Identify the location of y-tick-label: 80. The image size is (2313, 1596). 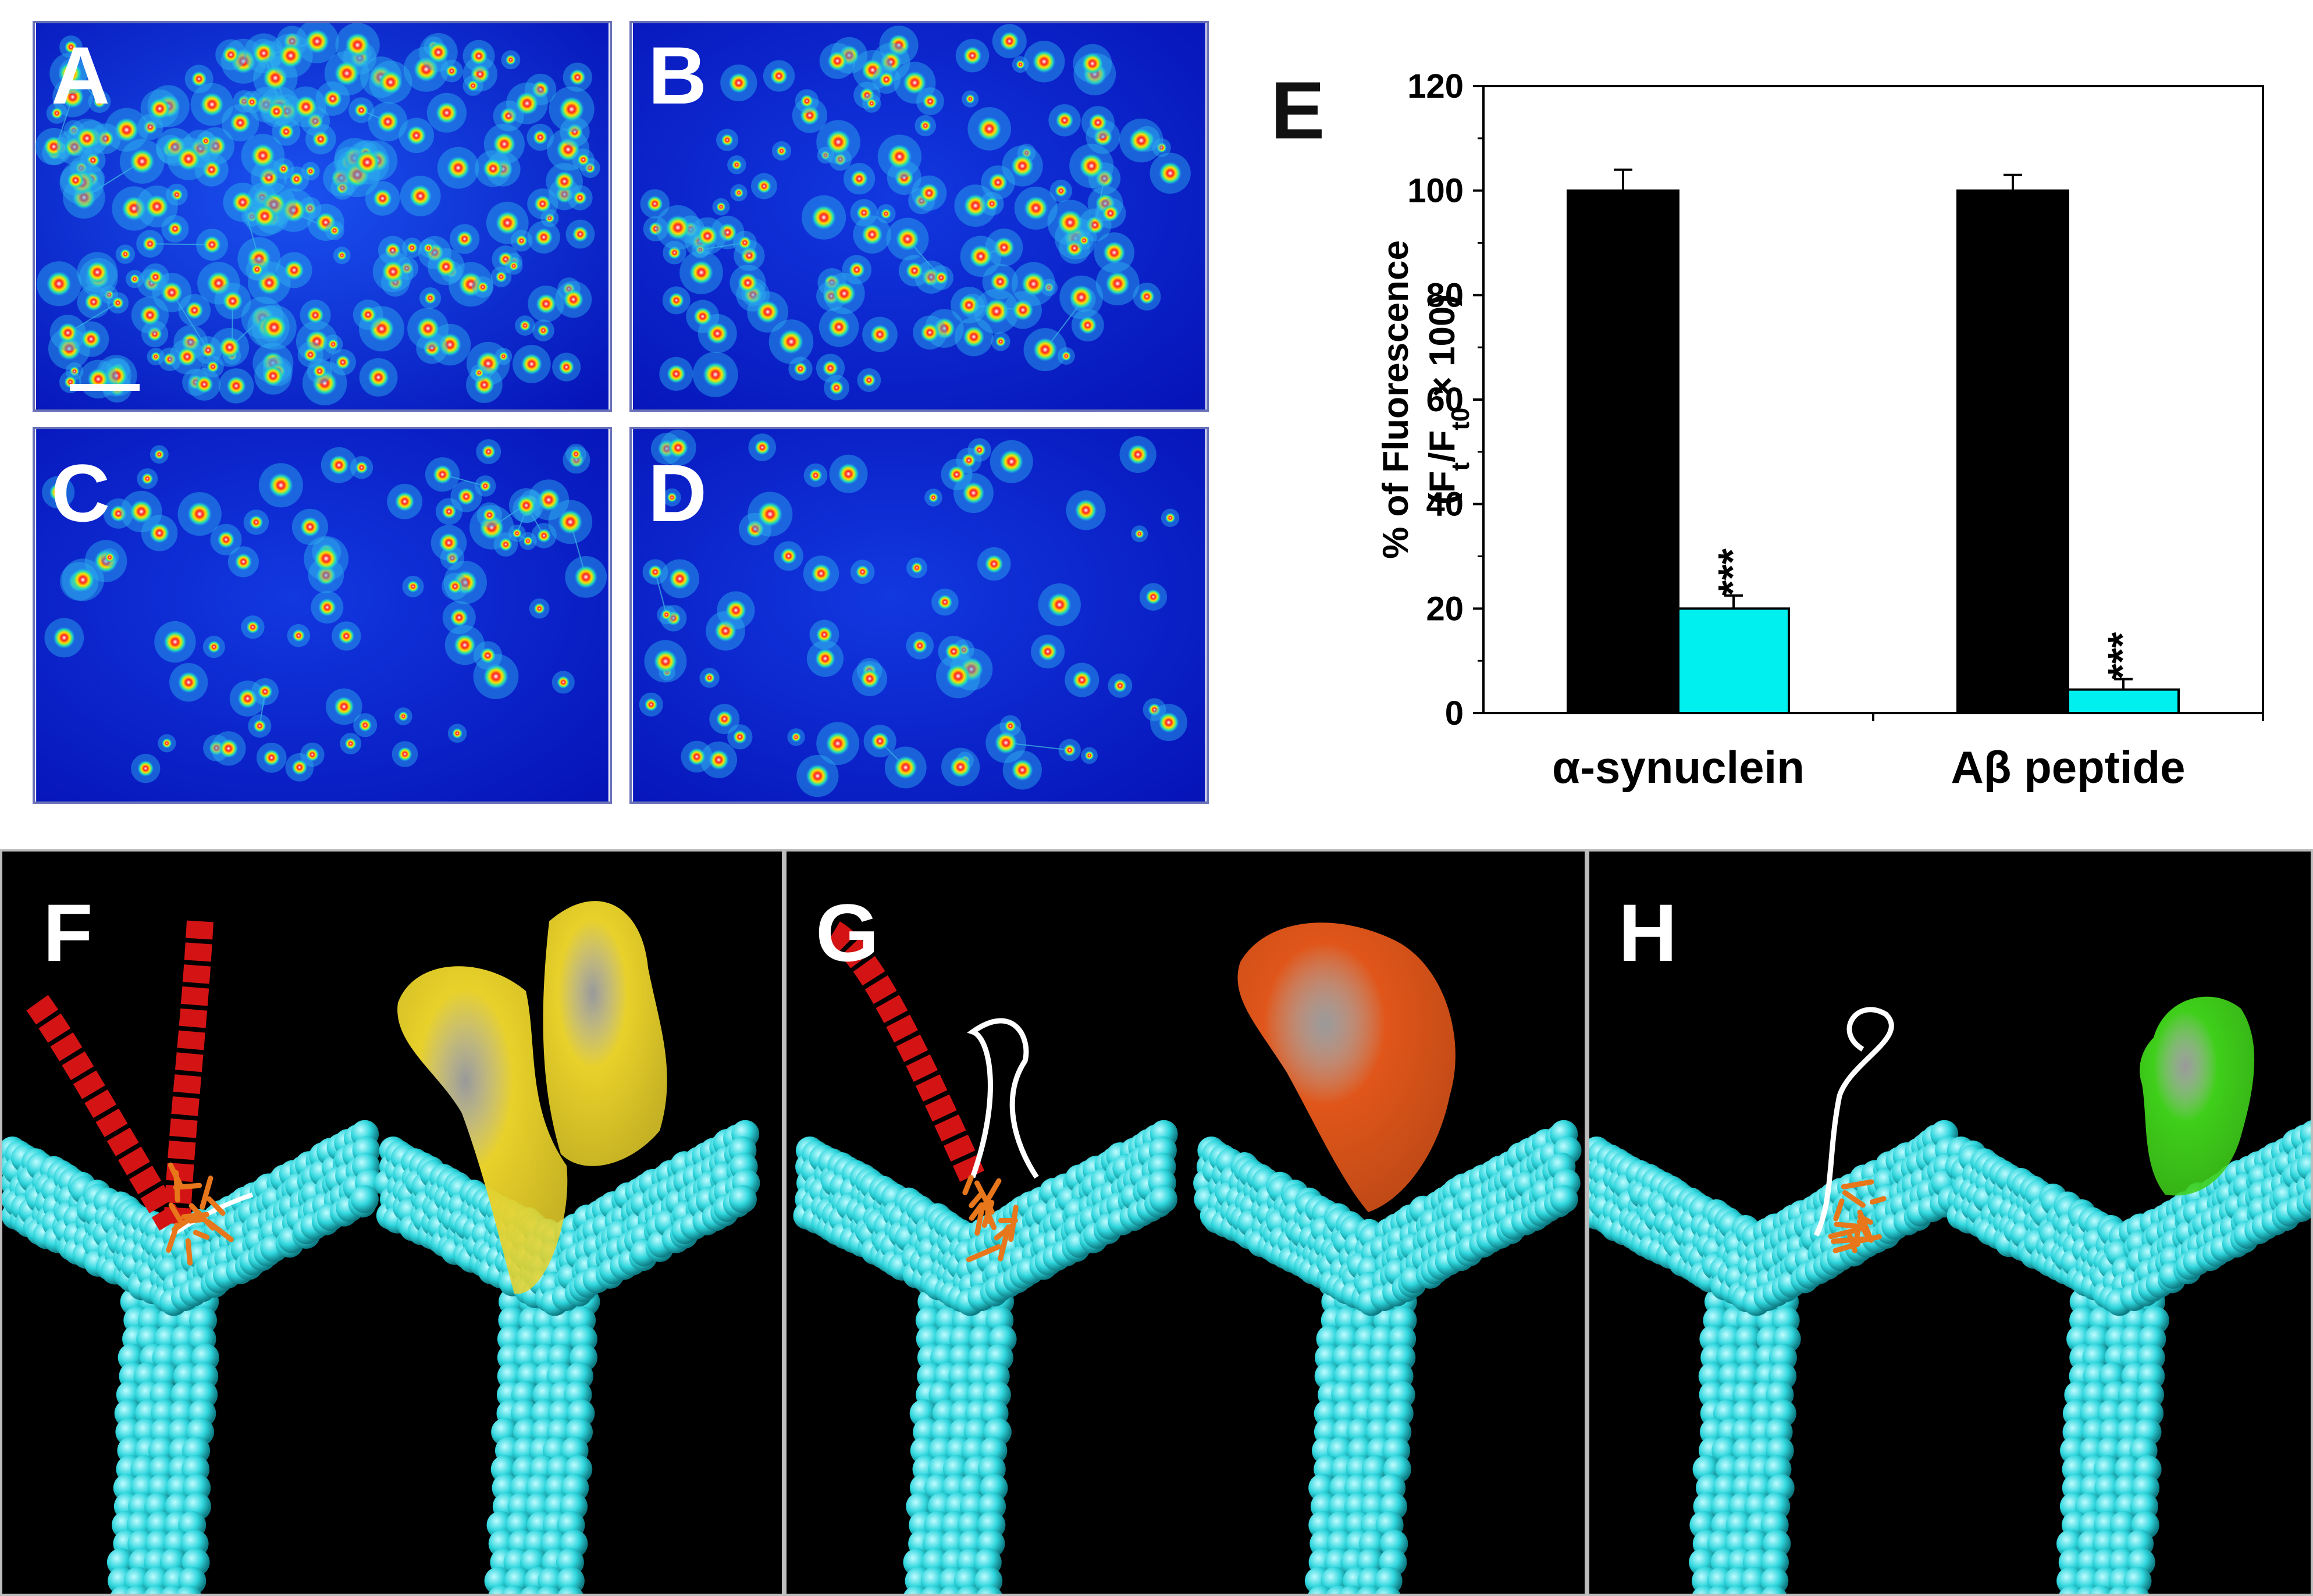
(1445, 295).